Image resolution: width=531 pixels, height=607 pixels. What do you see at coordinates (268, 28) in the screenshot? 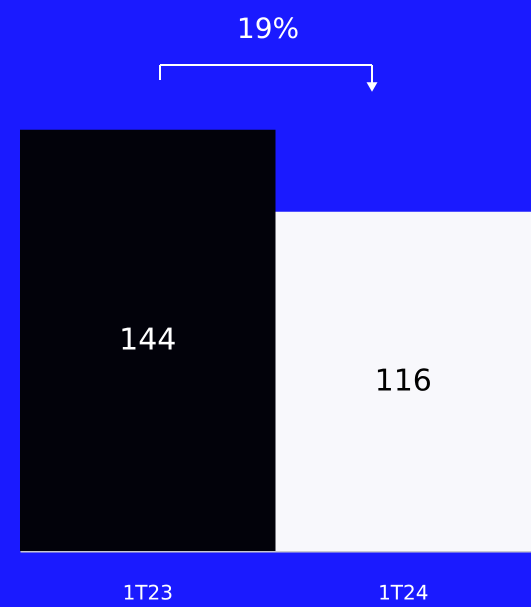
I see `text: 19%` at bounding box center [268, 28].